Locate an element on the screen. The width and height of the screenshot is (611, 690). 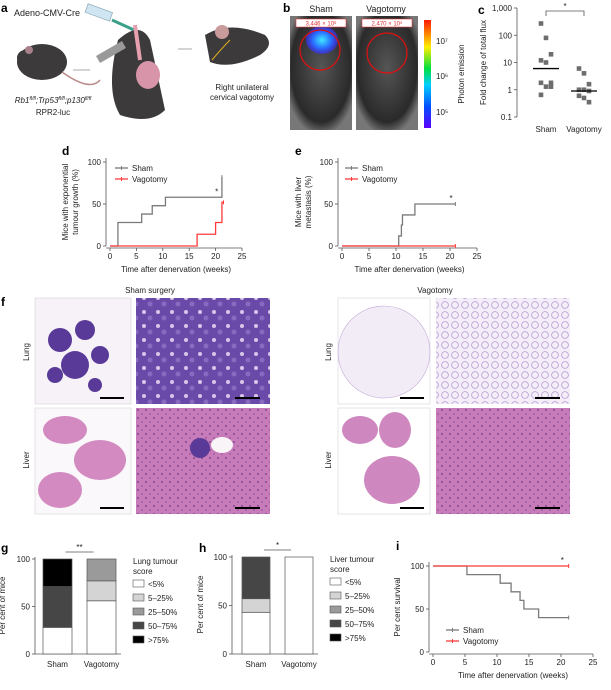
legend-title: Lung tumour is located at coordinates (155, 561).